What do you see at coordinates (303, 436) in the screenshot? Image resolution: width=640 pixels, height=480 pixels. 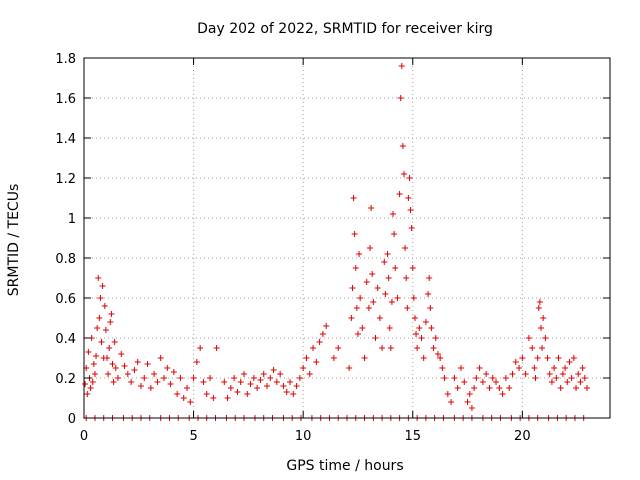 I see `x-tick-label: 10` at bounding box center [303, 436].